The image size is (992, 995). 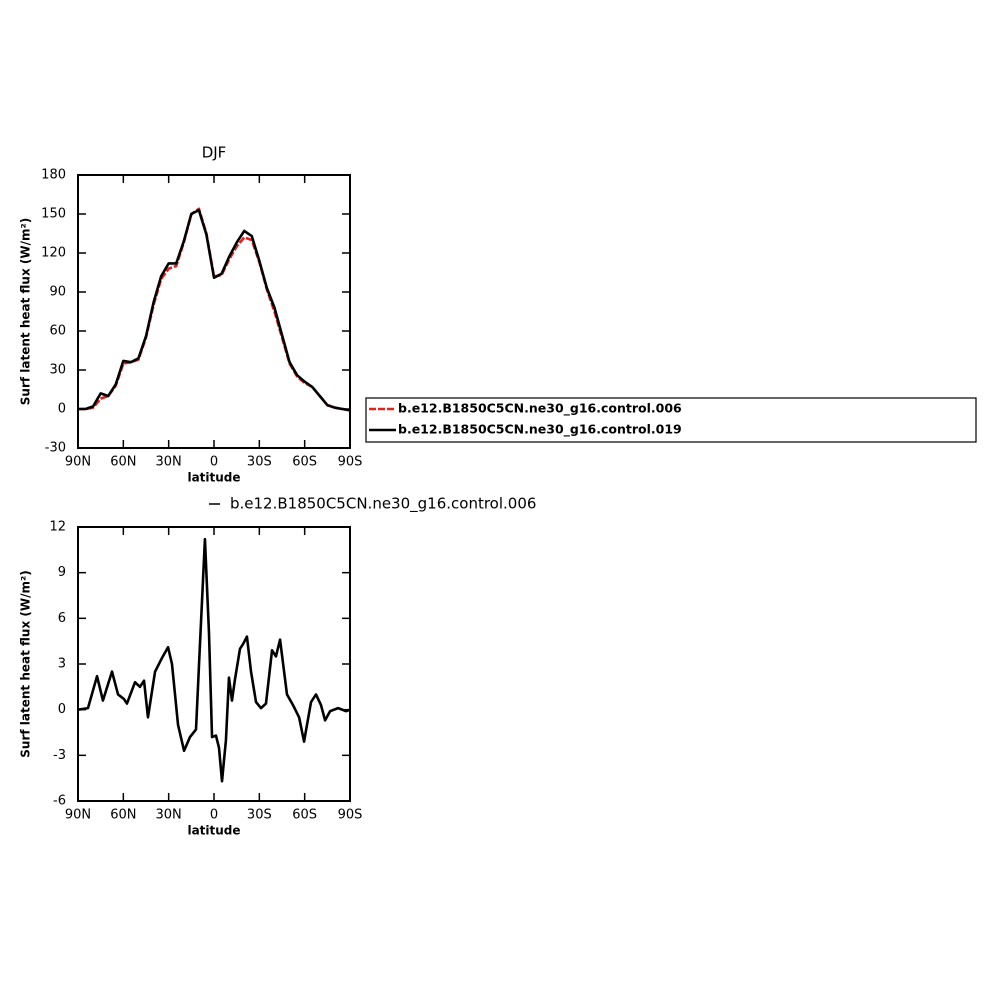 I want to click on y-tick-label: -30, so click(x=55, y=448).